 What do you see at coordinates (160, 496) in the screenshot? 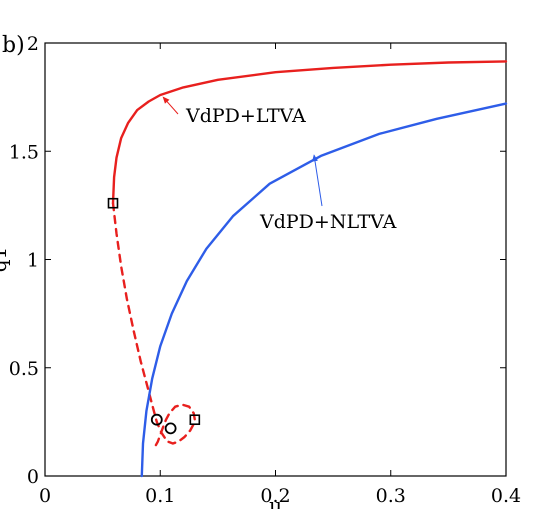
I see `x-tick-label: 0.1` at bounding box center [160, 496].